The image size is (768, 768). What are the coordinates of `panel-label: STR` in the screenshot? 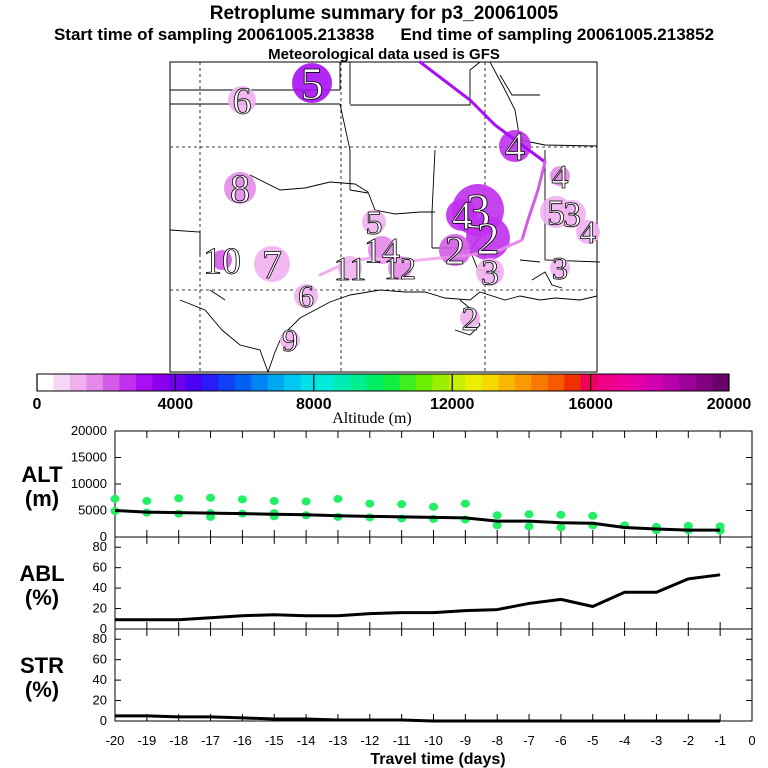 It's located at (42, 665).